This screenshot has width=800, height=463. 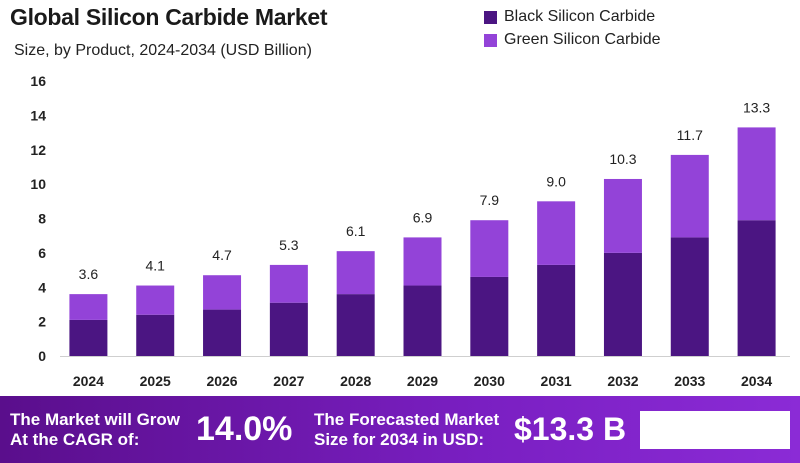 I want to click on data-label-2029: 6.9, so click(x=423, y=217).